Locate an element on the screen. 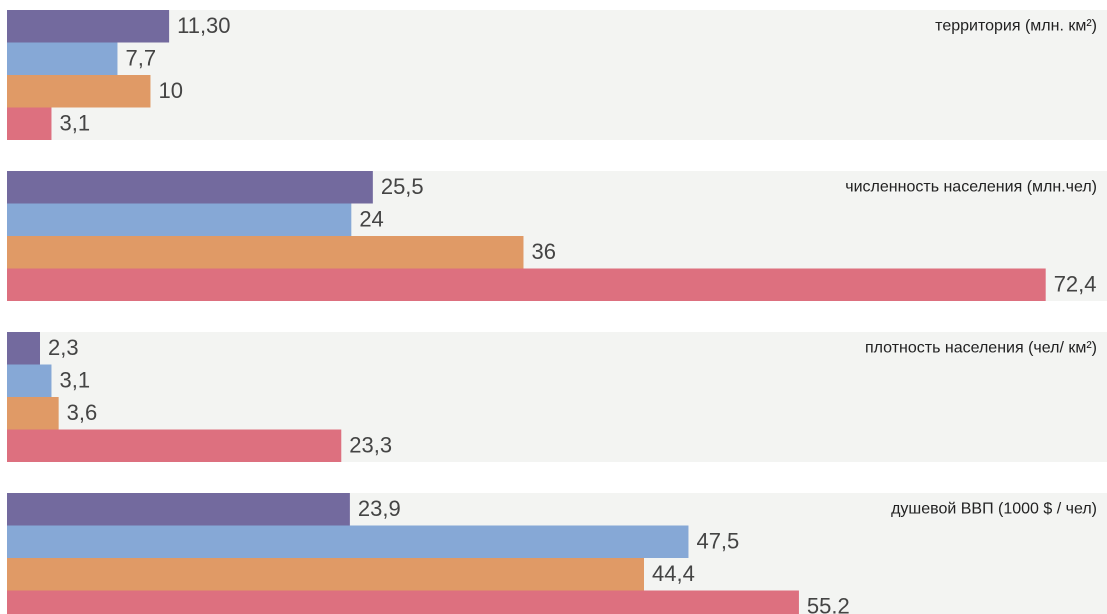 The height and width of the screenshot is (614, 1107). value-label: 36 is located at coordinates (543, 251).